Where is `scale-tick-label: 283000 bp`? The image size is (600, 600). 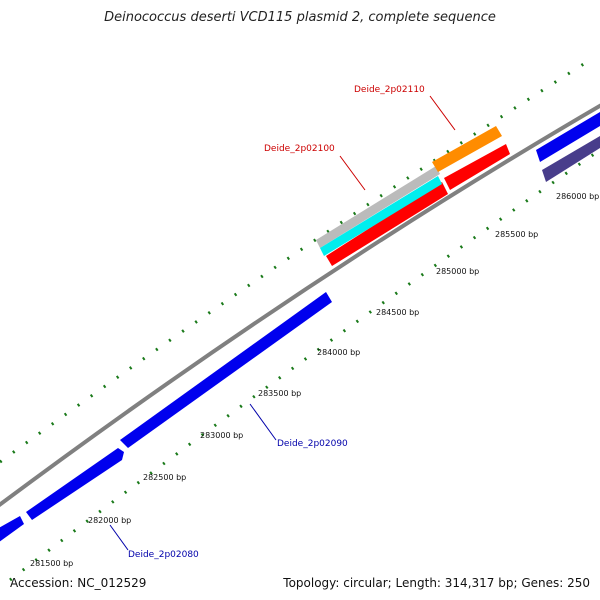 scale-tick-label: 283000 bp is located at coordinates (221, 435).